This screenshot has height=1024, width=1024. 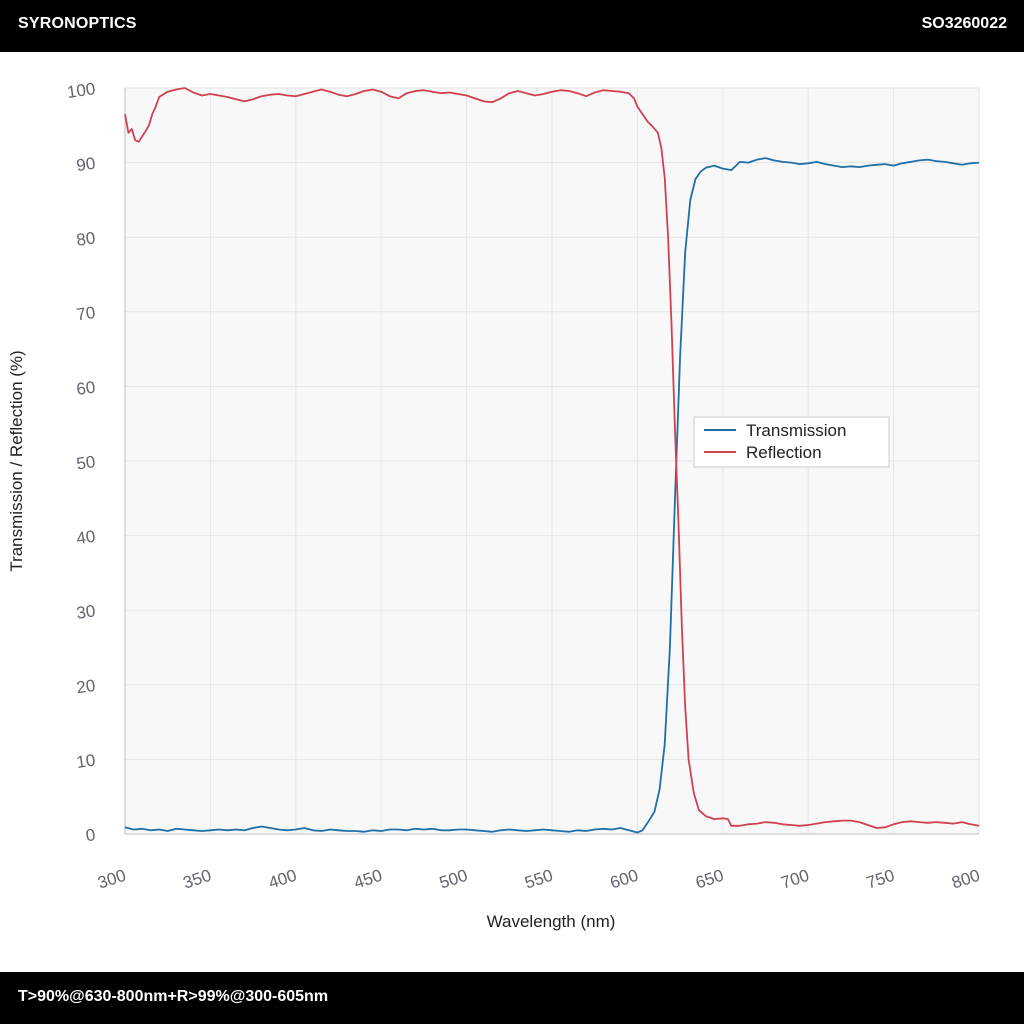 I want to click on y-tick-label: 90, so click(x=85, y=164).